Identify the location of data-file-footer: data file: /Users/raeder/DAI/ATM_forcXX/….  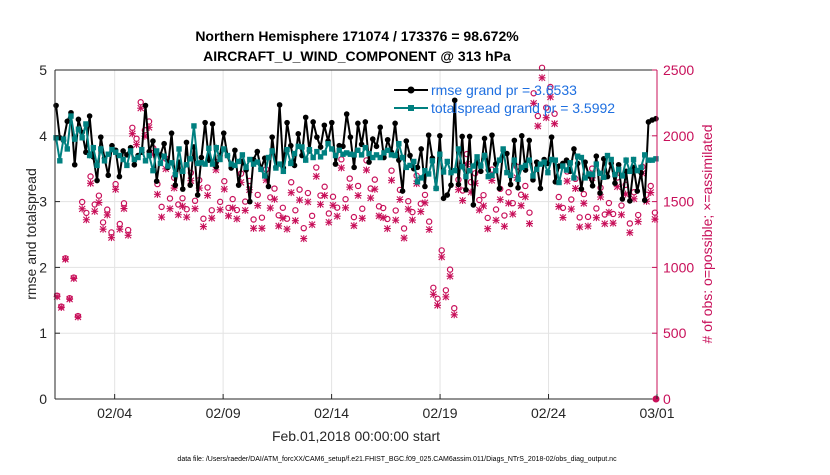
(397, 459).